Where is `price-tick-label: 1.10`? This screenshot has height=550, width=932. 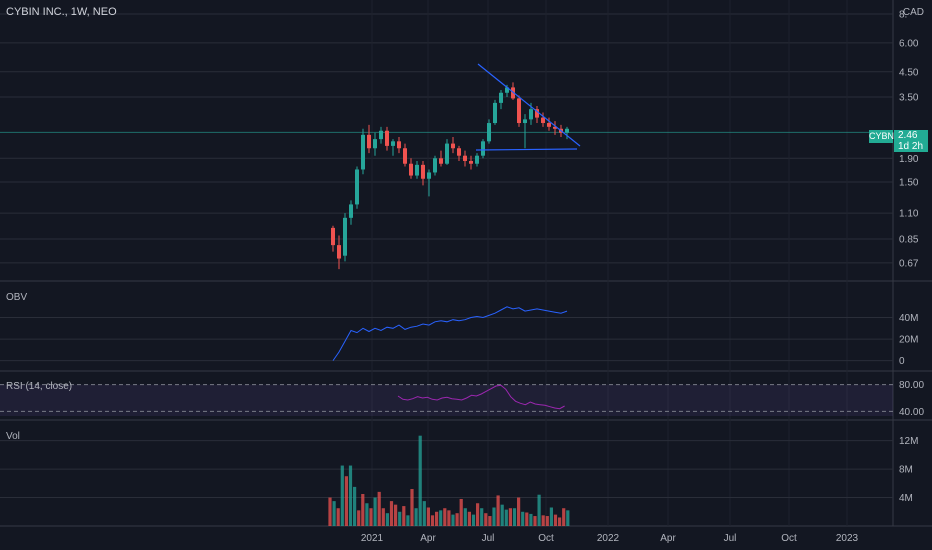
price-tick-label: 1.10 is located at coordinates (909, 214).